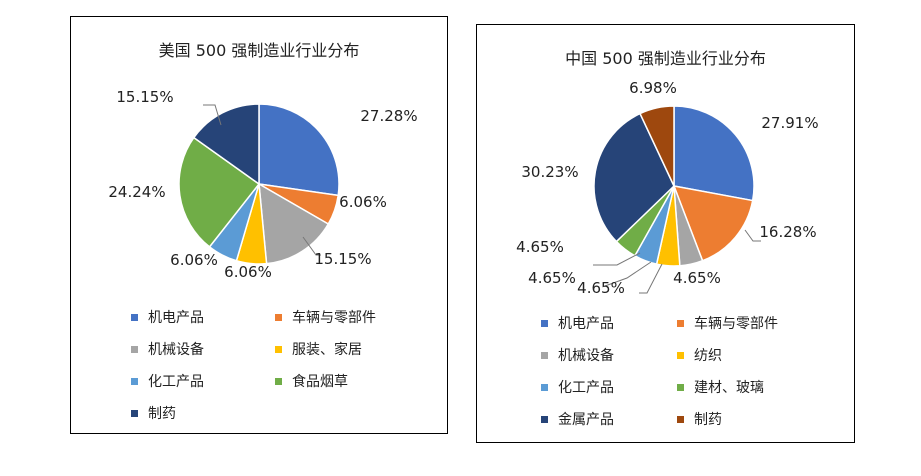 This screenshot has width=921, height=476. I want to click on cn-chart-title: 中国 500 强制造业行业分布, so click(665, 58).